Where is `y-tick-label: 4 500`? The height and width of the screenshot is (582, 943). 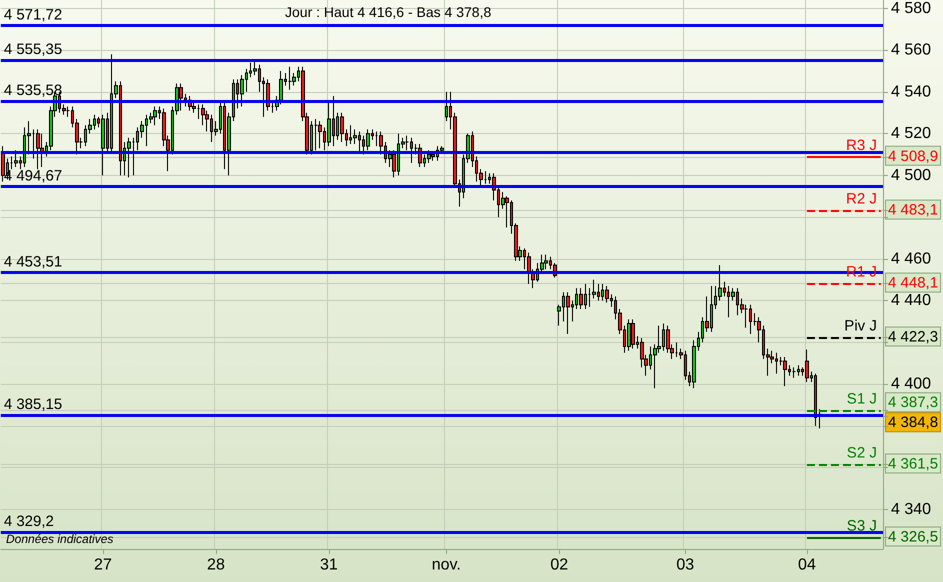
y-tick-label: 4 500 is located at coordinates (911, 175).